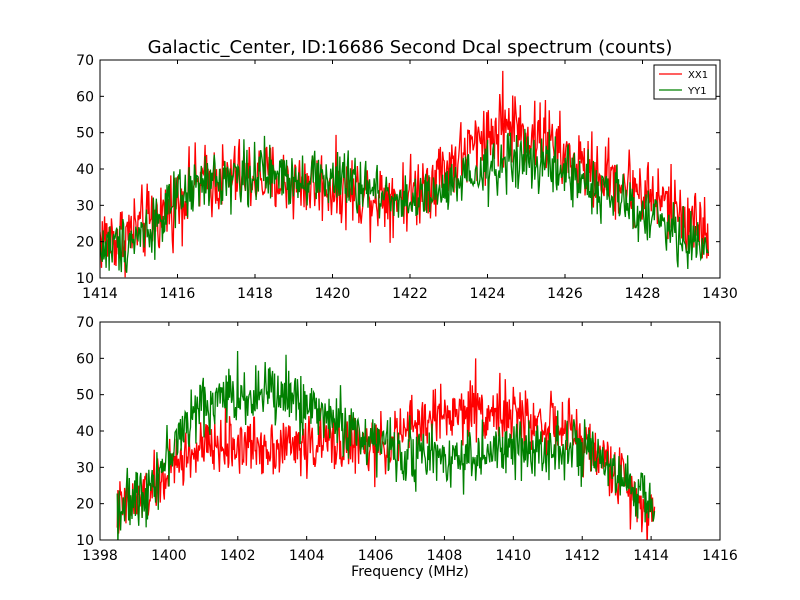  Describe the element at coordinates (565, 294) in the screenshot. I see `x-tick-label: 1426` at that location.